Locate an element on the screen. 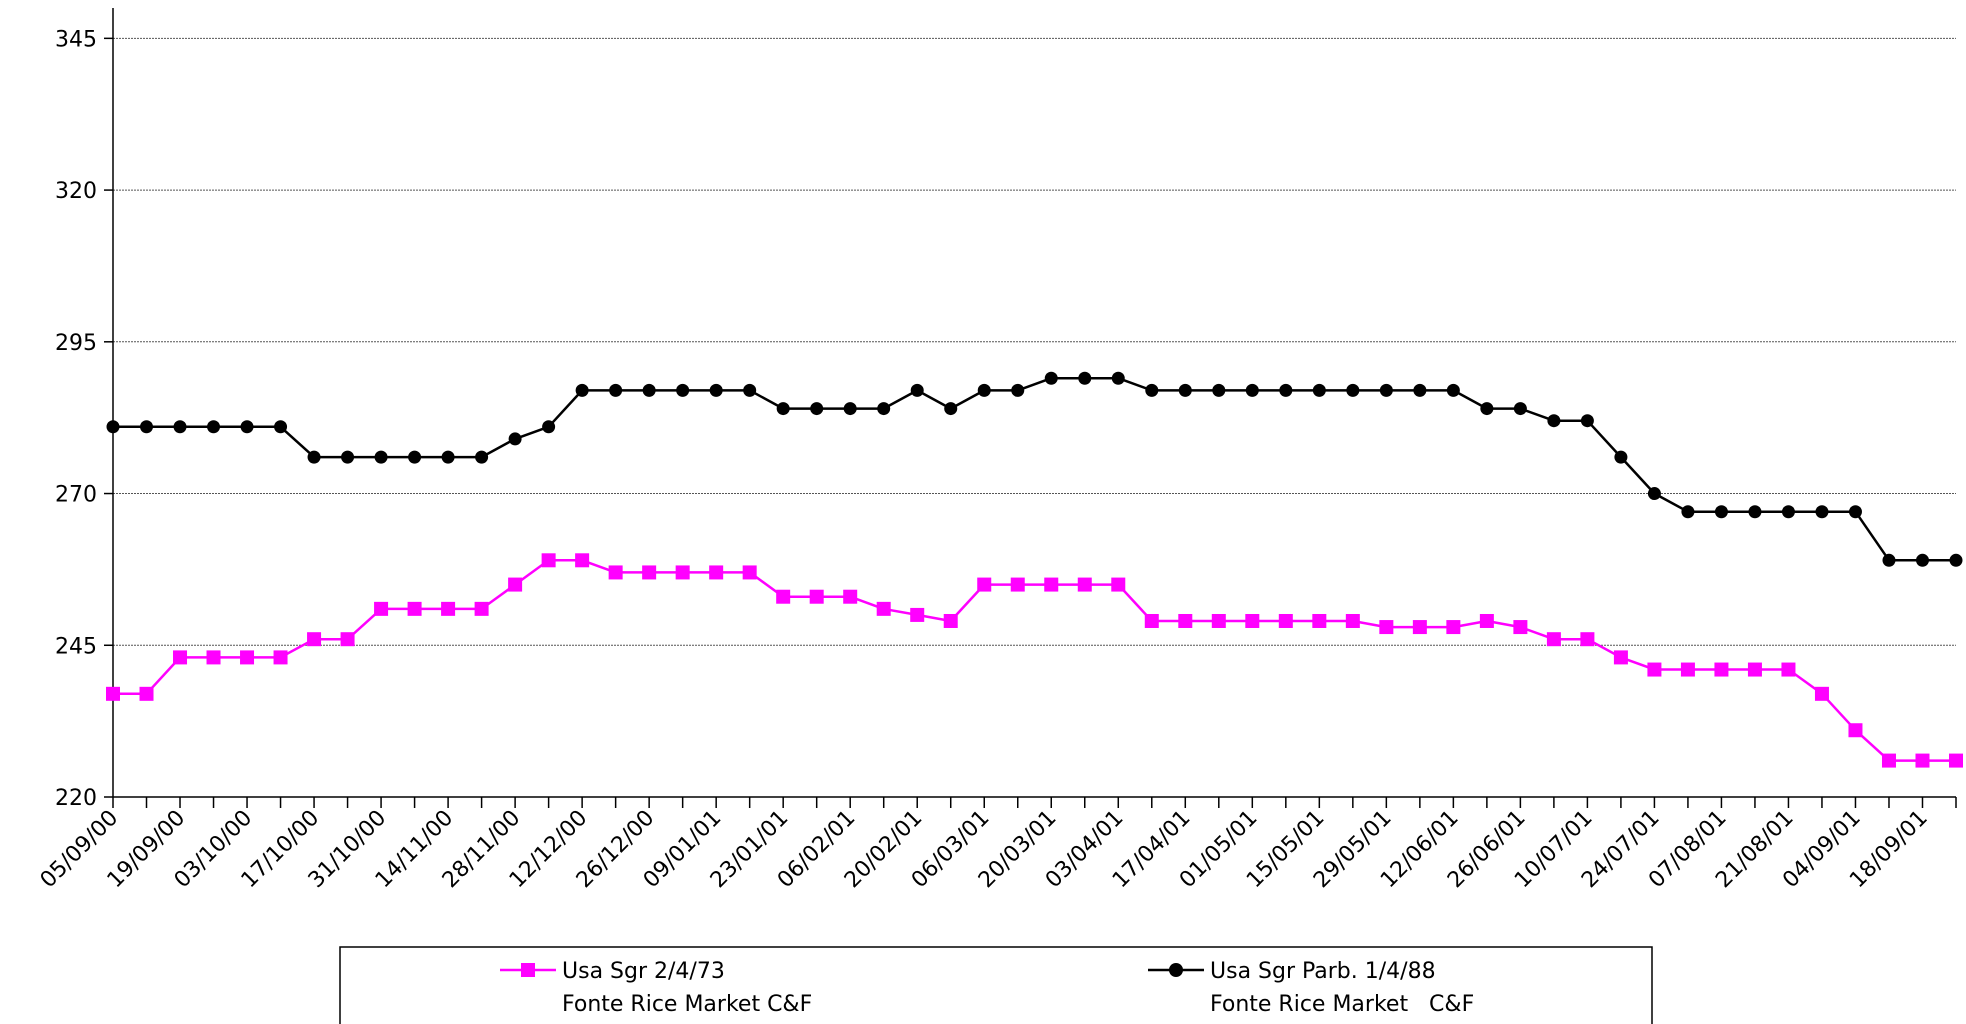 The width and height of the screenshot is (1966, 1024). y-tick-label-295: 295 is located at coordinates (76, 343).